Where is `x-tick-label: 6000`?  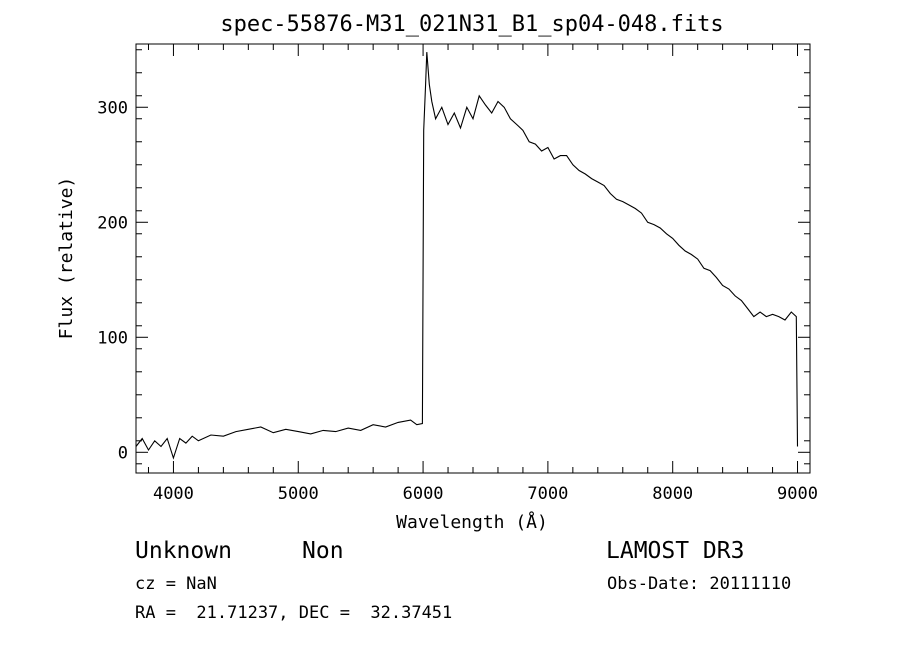 x-tick-label: 6000 is located at coordinates (423, 494).